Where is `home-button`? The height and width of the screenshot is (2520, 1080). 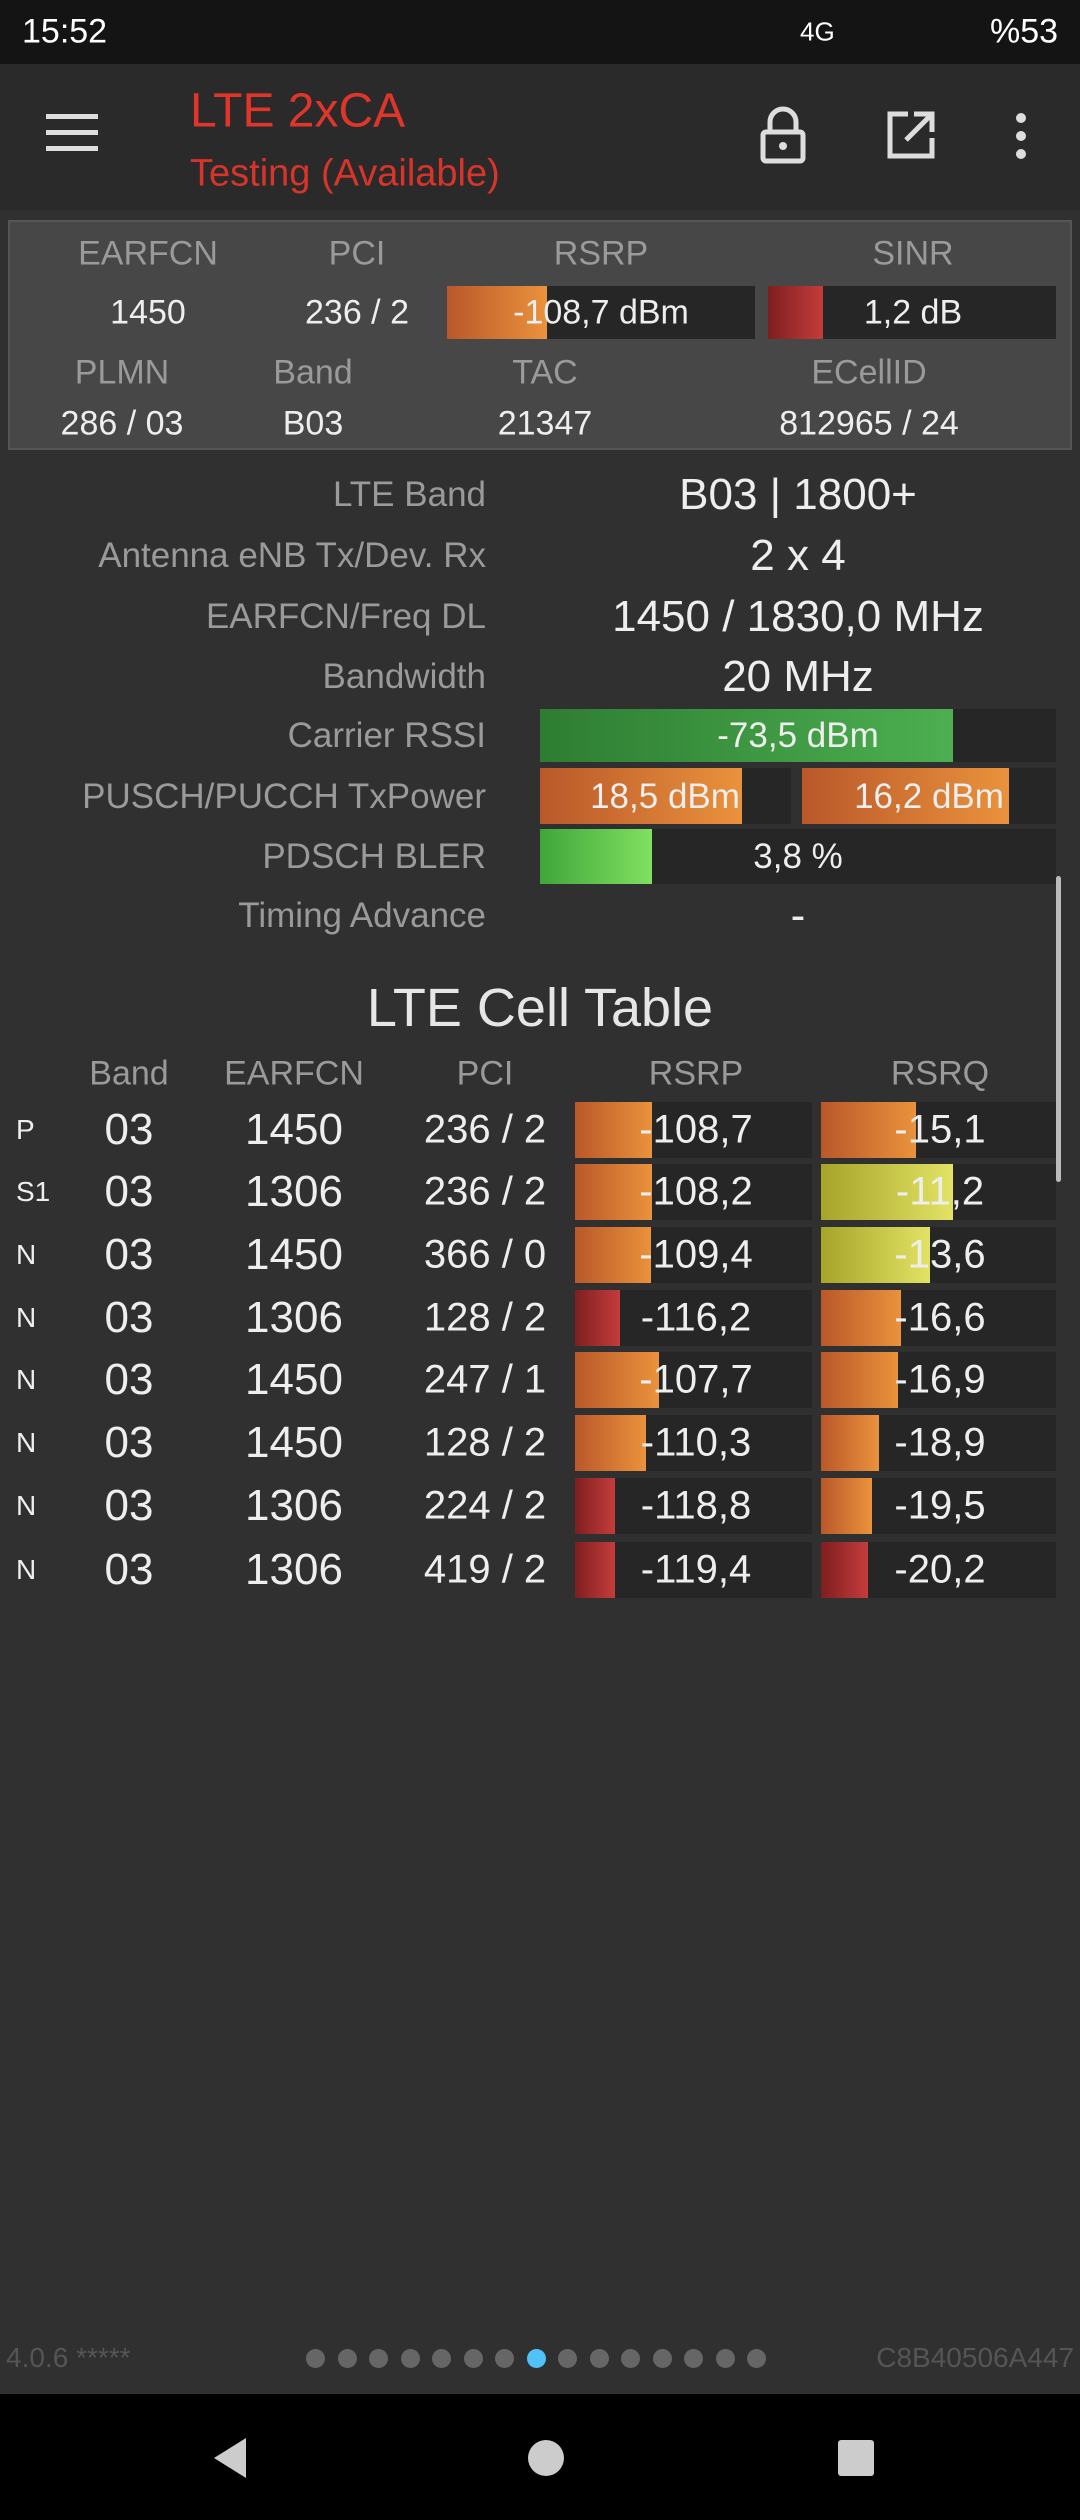
home-button is located at coordinates (546, 2458).